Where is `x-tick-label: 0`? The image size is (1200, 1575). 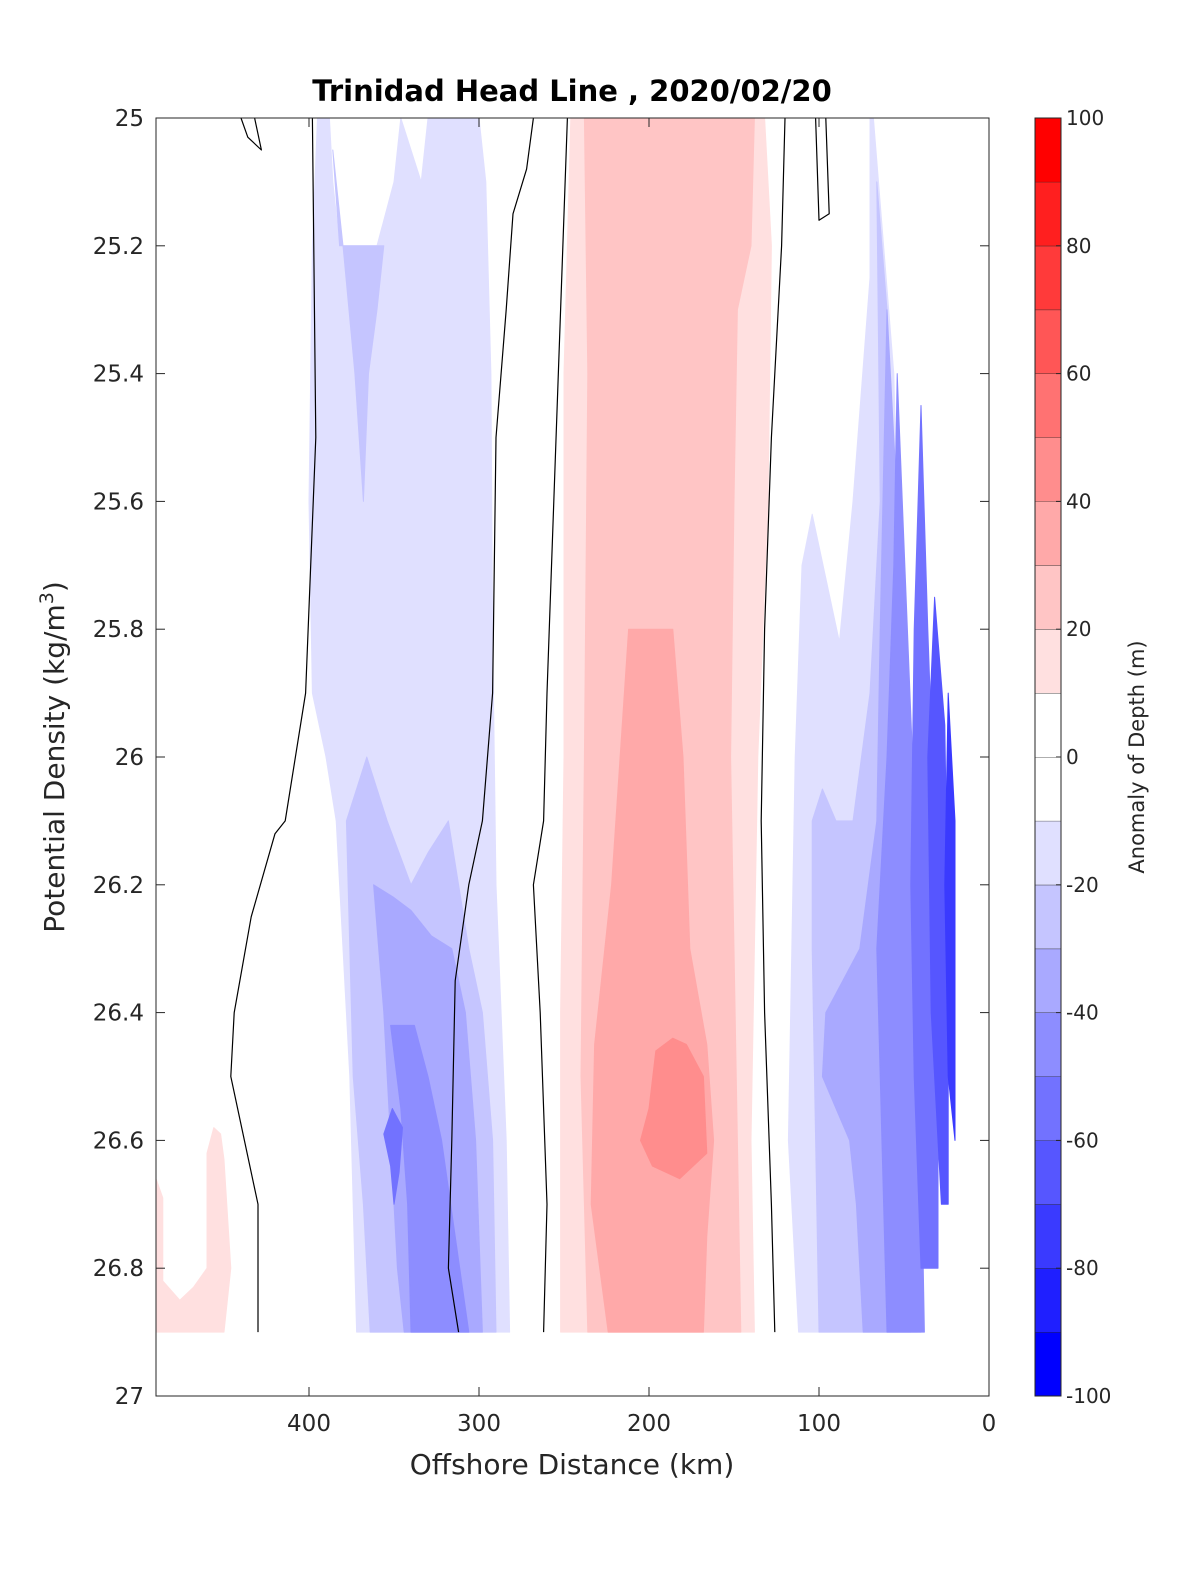 x-tick-label: 0 is located at coordinates (989, 1424).